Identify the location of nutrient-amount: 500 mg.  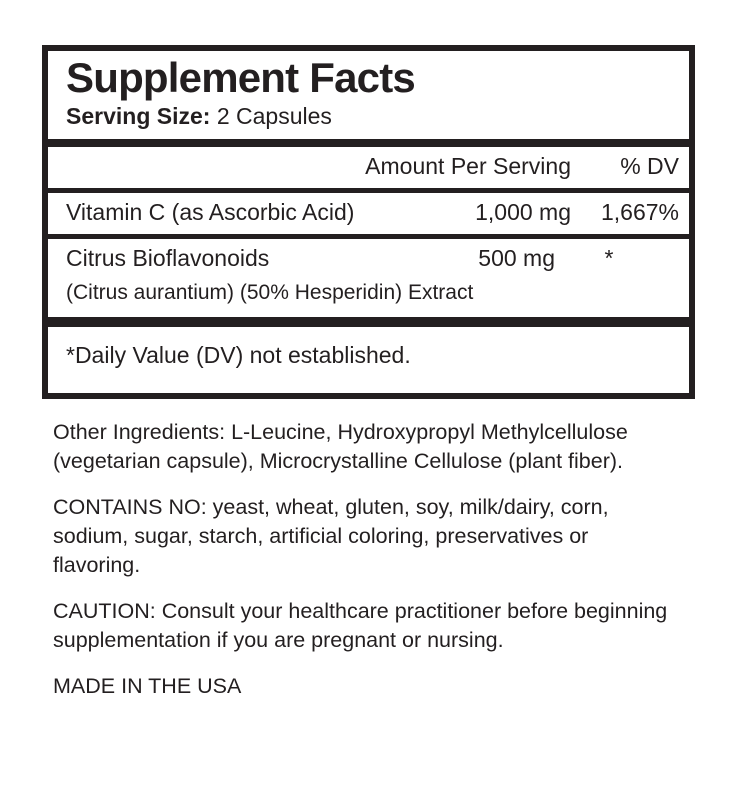
(516, 257).